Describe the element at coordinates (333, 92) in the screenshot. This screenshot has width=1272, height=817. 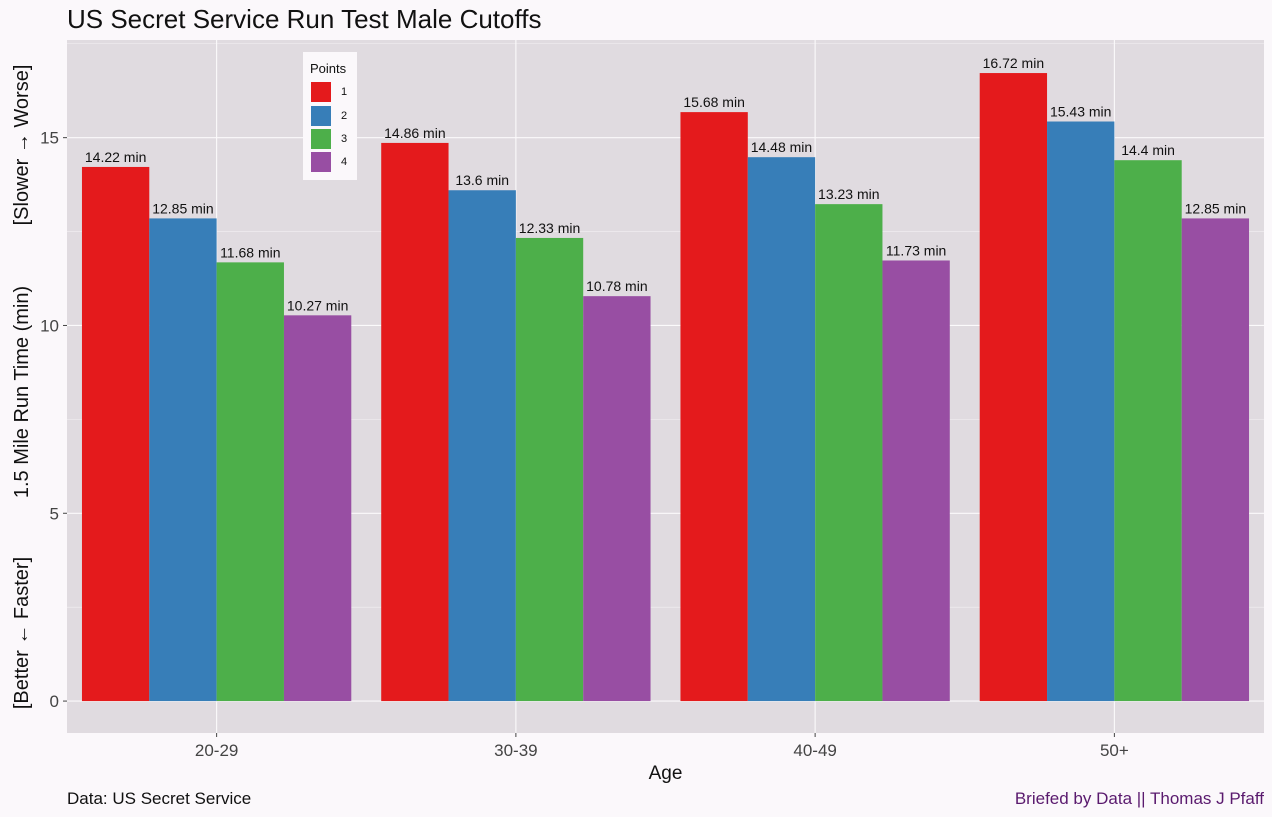
I see `legend-item-1: 1` at that location.